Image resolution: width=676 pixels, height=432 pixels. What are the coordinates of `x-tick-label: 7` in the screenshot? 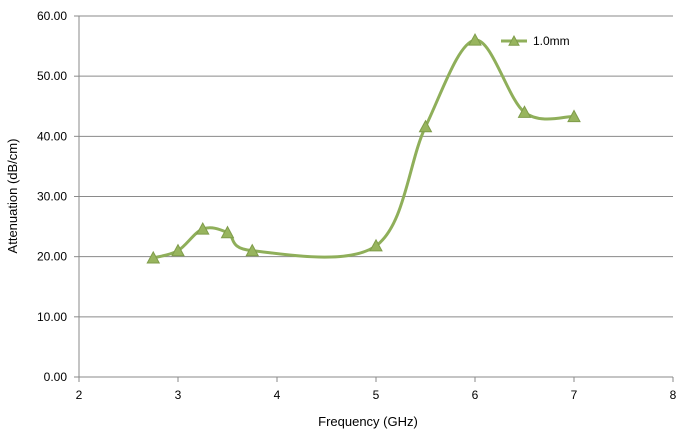 It's located at (574, 395).